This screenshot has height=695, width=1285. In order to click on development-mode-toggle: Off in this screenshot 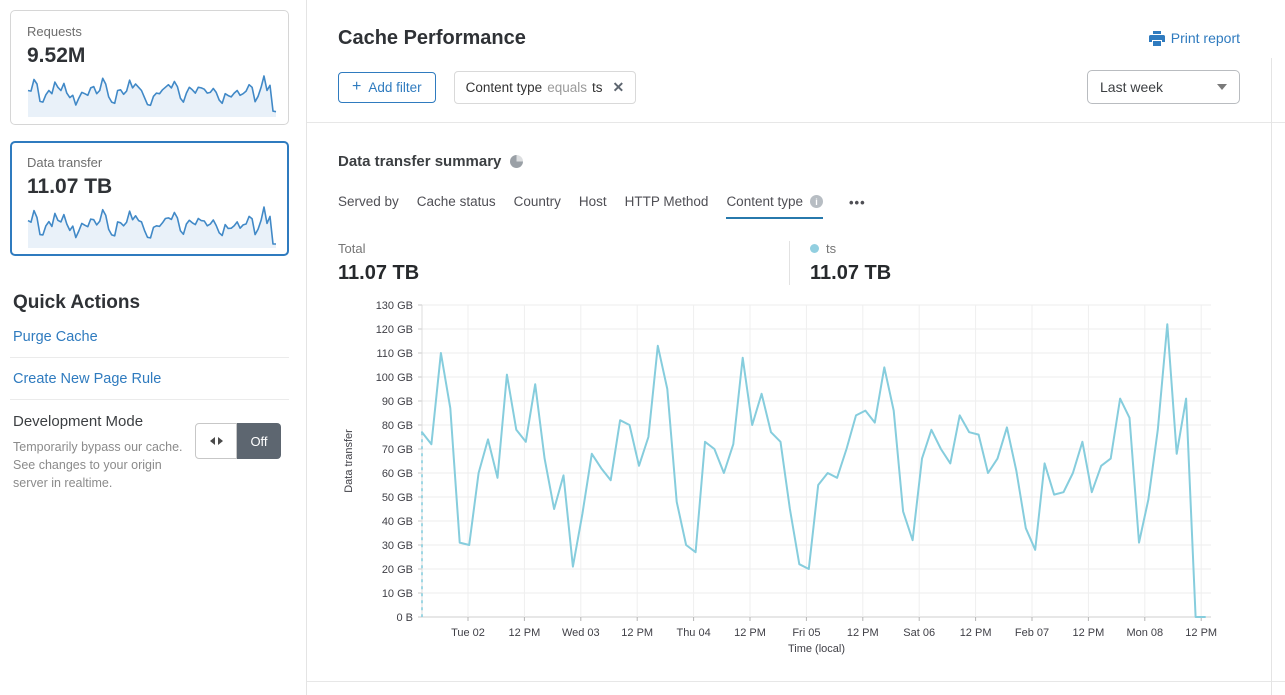, I will do `click(238, 441)`.